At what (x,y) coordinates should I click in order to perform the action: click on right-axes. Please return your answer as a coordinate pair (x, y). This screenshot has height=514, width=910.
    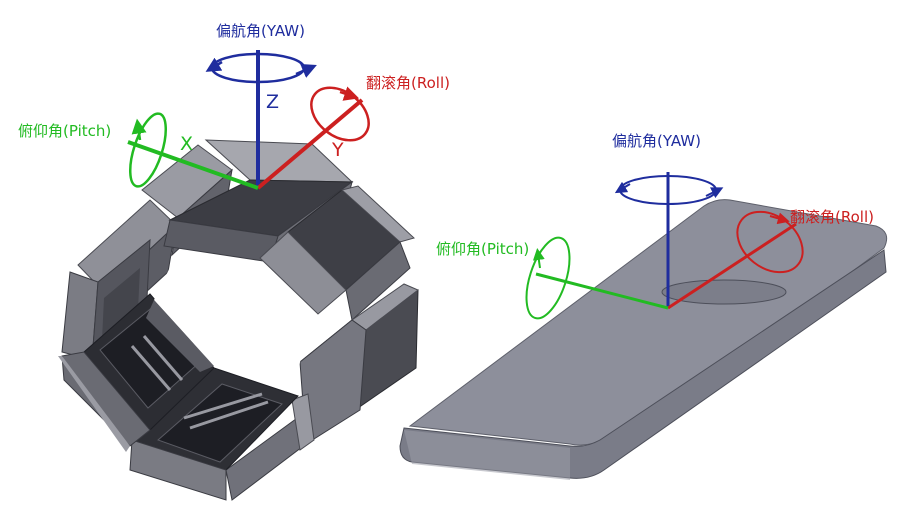
    Looking at the image, I should click on (664, 246).